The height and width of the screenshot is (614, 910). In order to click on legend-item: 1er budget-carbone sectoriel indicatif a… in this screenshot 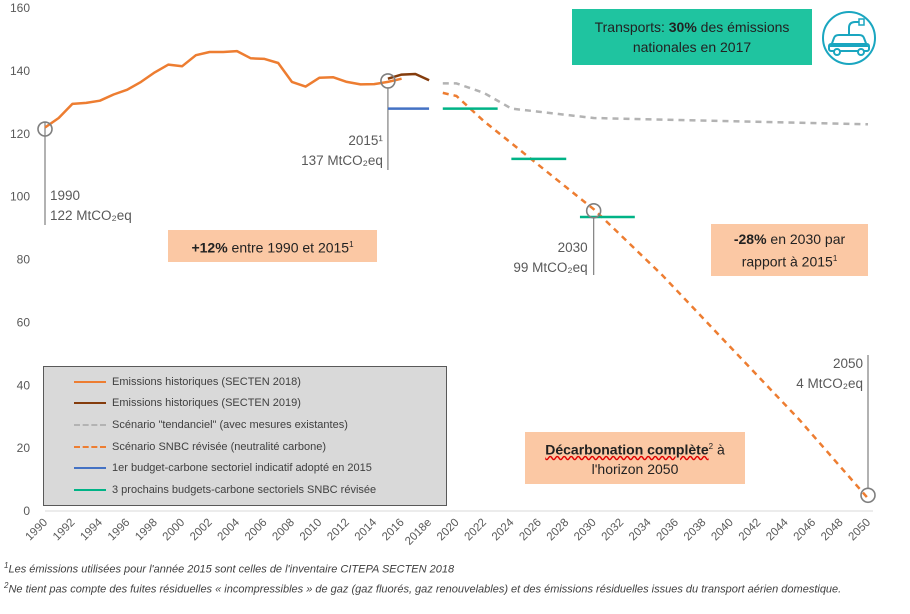, I will do `click(245, 468)`.